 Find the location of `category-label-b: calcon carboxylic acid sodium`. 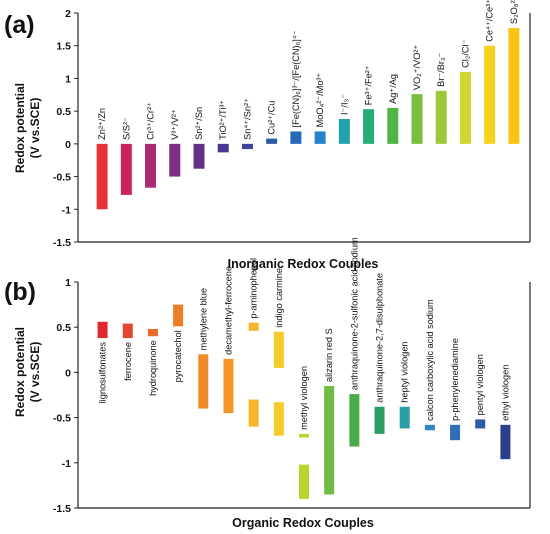

category-label-b: calcon carboxylic acid sodium is located at coordinates (430, 360).